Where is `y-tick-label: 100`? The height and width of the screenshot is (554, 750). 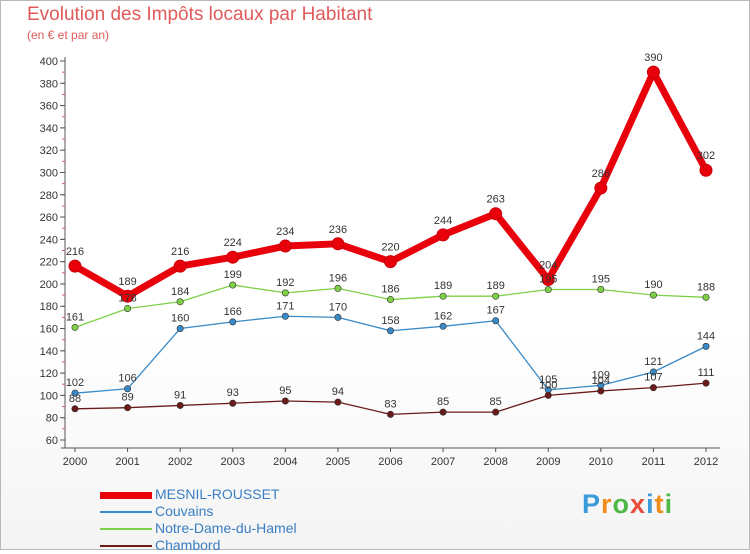
y-tick-label: 100 is located at coordinates (49, 396).